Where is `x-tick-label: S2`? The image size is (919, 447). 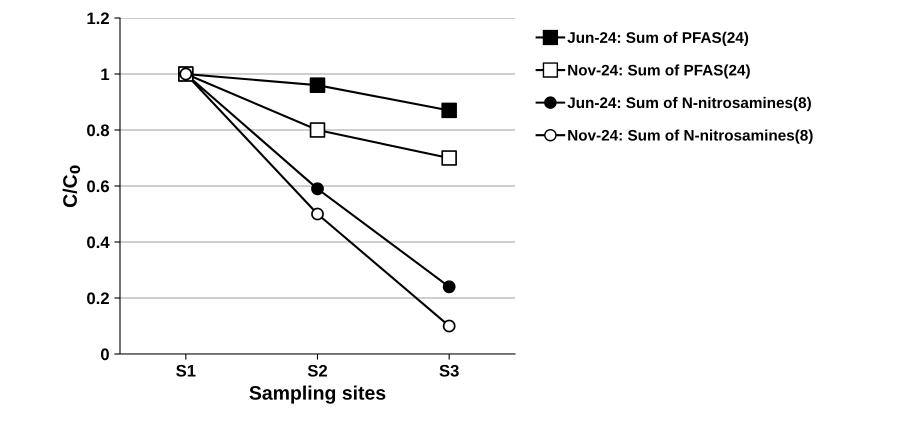 x-tick-label: S2 is located at coordinates (318, 370).